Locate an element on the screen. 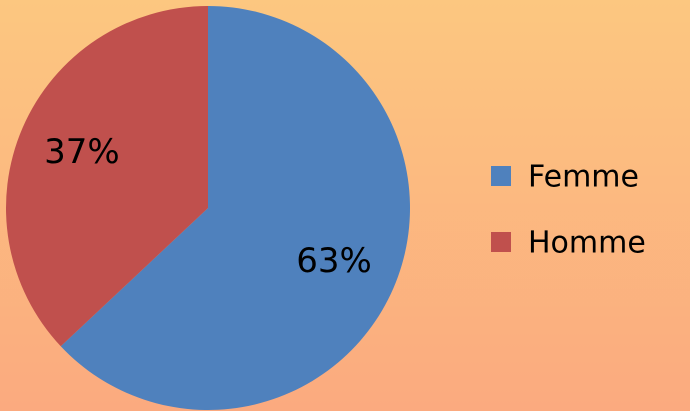 The height and width of the screenshot is (411, 690). legend-label: Homme is located at coordinates (587, 243).